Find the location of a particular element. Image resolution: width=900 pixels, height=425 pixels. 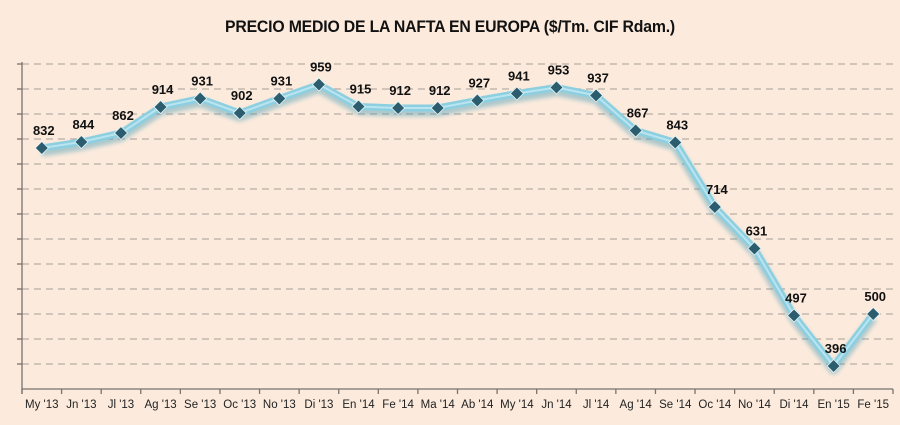

x-tick-label: En '15 is located at coordinates (833, 405).